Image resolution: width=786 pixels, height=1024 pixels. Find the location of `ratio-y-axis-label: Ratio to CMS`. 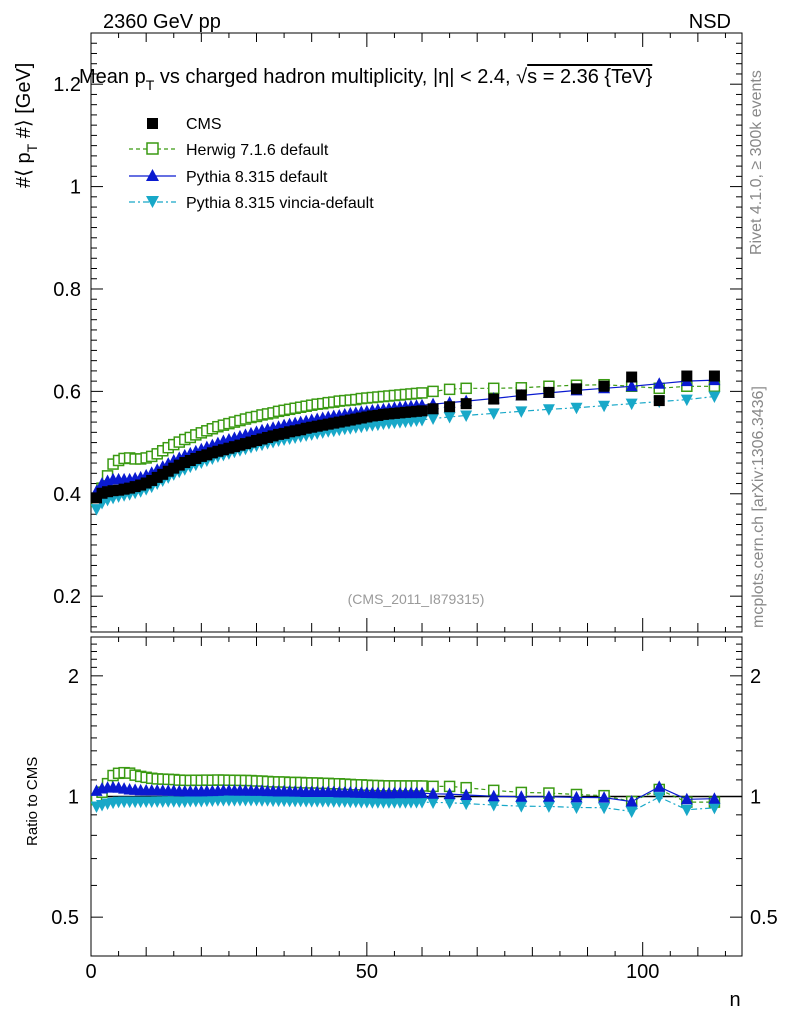

ratio-y-axis-label: Ratio to CMS is located at coordinates (32, 801).